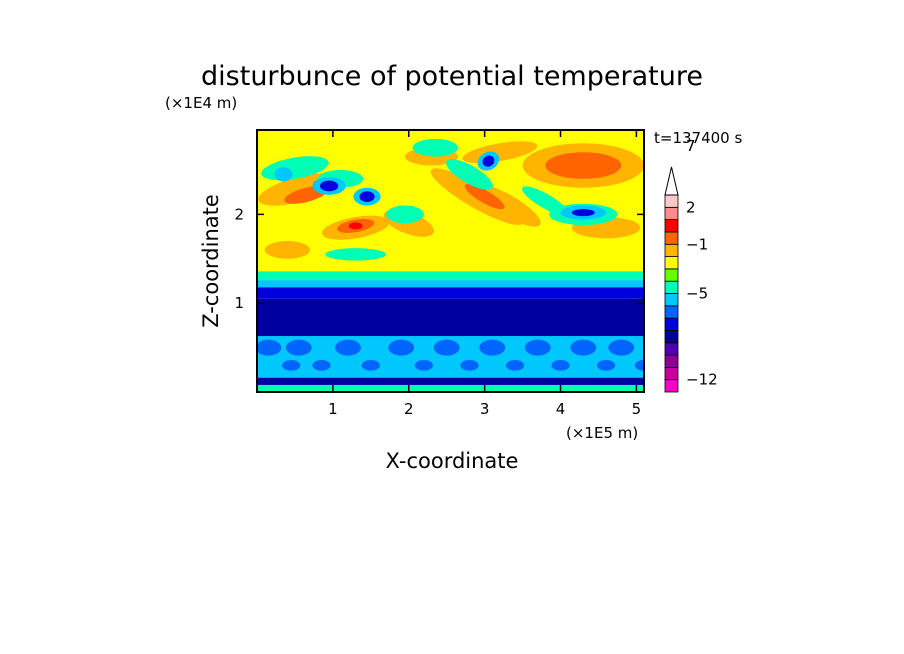 Image resolution: width=904 pixels, height=654 pixels. What do you see at coordinates (698, 138) in the screenshot?
I see `time-label: t=137400 s` at bounding box center [698, 138].